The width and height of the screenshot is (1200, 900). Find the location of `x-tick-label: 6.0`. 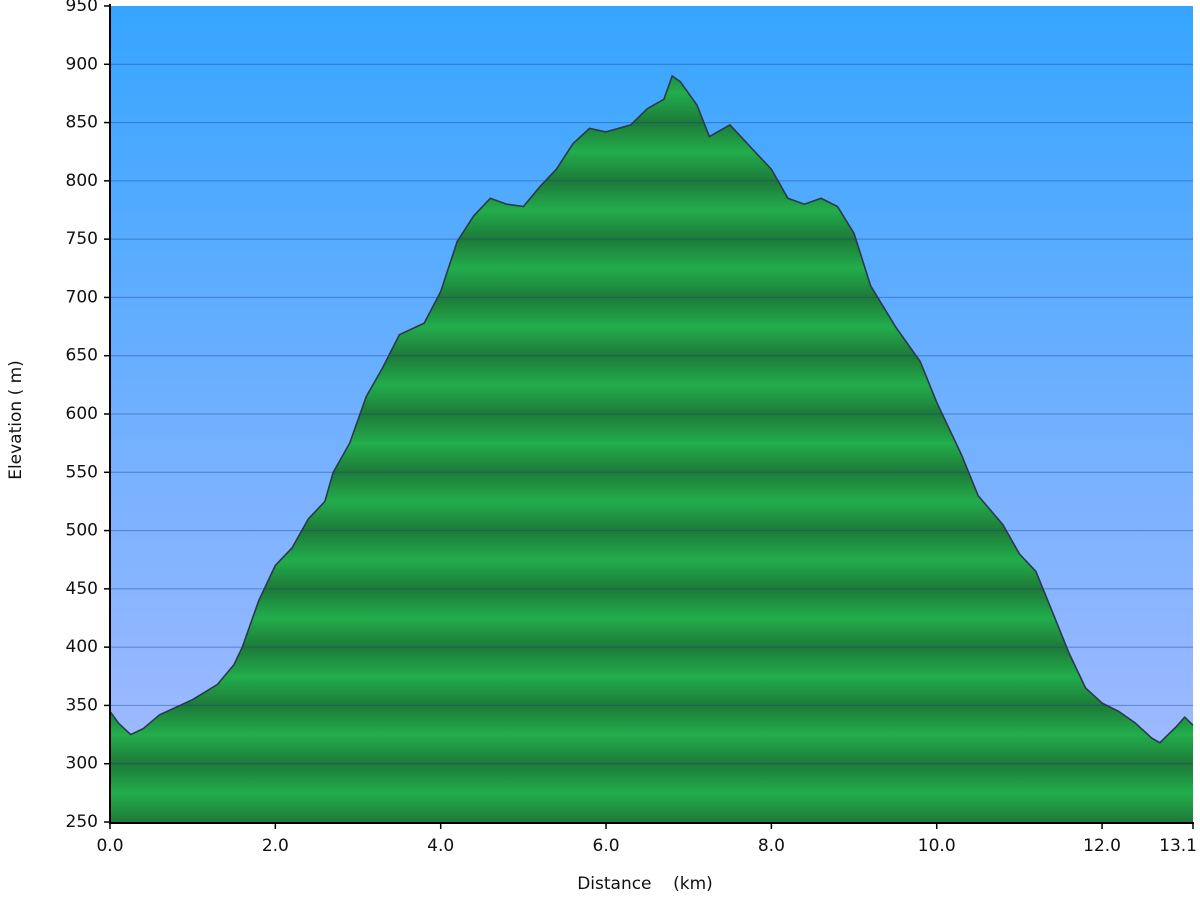

x-tick-label: 6.0 is located at coordinates (606, 846).